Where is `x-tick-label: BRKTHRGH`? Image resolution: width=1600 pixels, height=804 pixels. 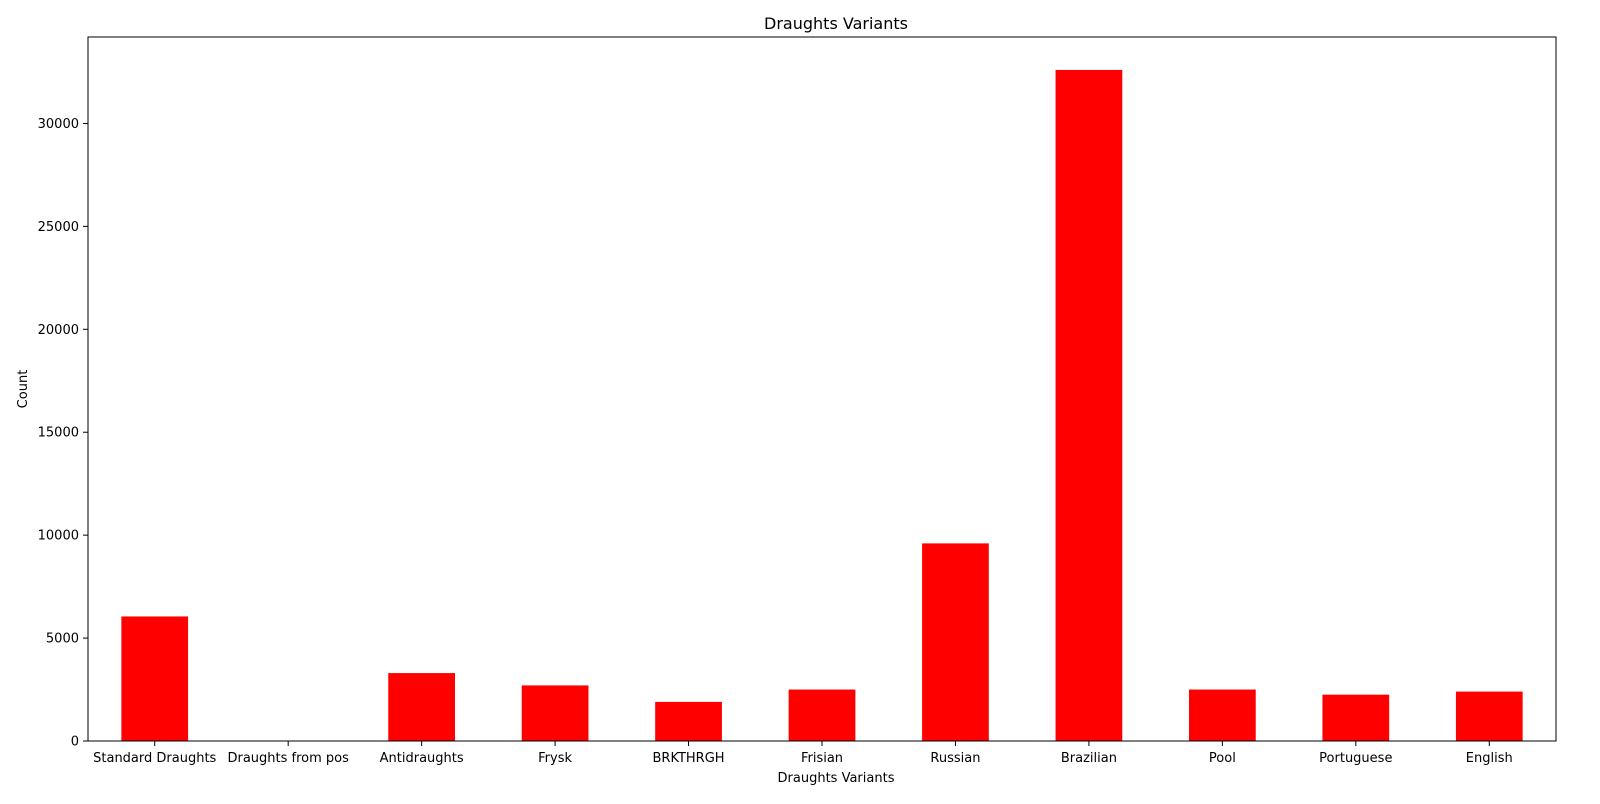 x-tick-label: BRKTHRGH is located at coordinates (689, 758).